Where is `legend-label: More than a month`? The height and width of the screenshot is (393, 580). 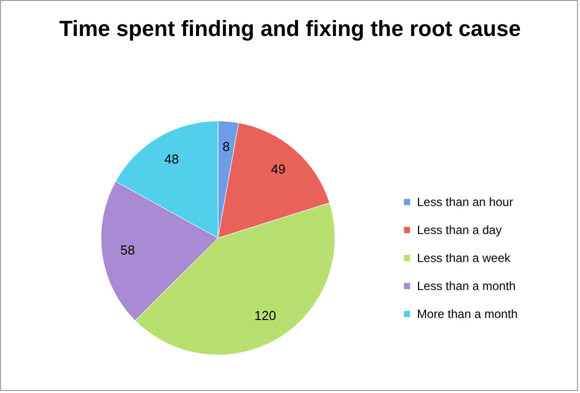
legend-label: More than a month is located at coordinates (467, 314).